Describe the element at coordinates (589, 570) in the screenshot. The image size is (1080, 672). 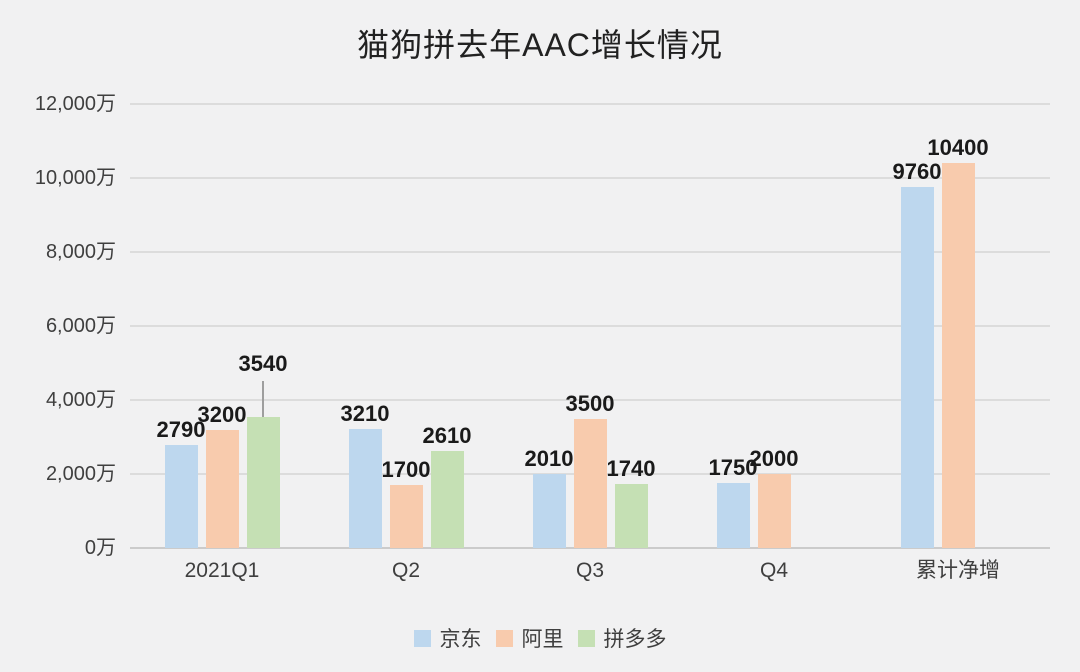
I see `x-axis-category-label: Q3` at that location.